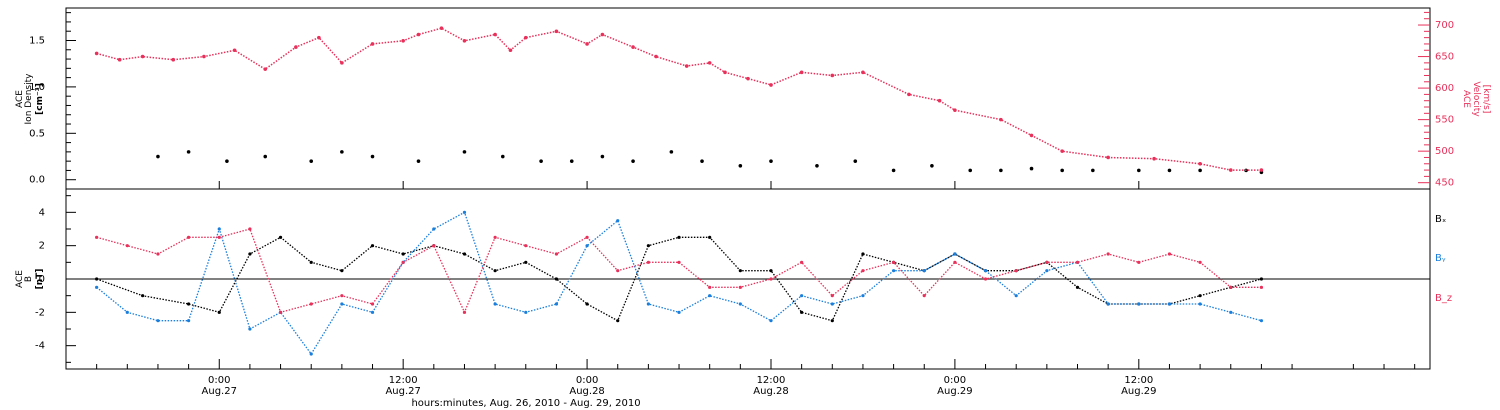  Describe the element at coordinates (37, 87) in the screenshot. I see `density-tick-label-2: 1.0` at that location.